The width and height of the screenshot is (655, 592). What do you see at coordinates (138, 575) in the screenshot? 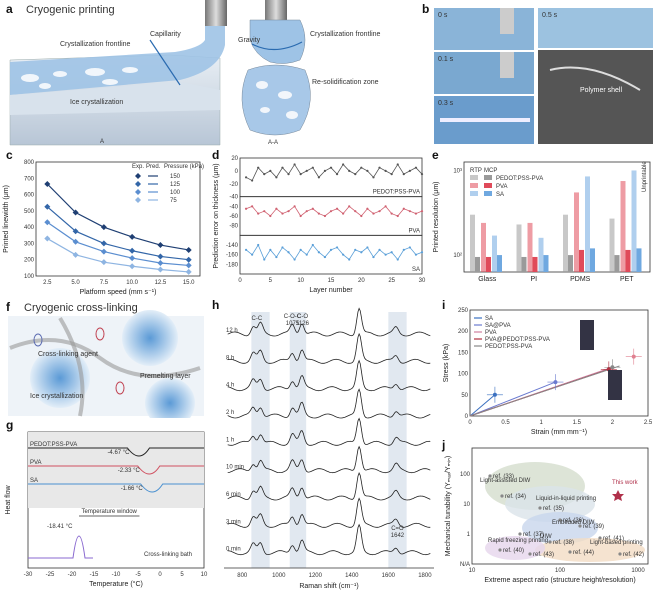
I see `xtick-g: -5` at bounding box center [138, 575].